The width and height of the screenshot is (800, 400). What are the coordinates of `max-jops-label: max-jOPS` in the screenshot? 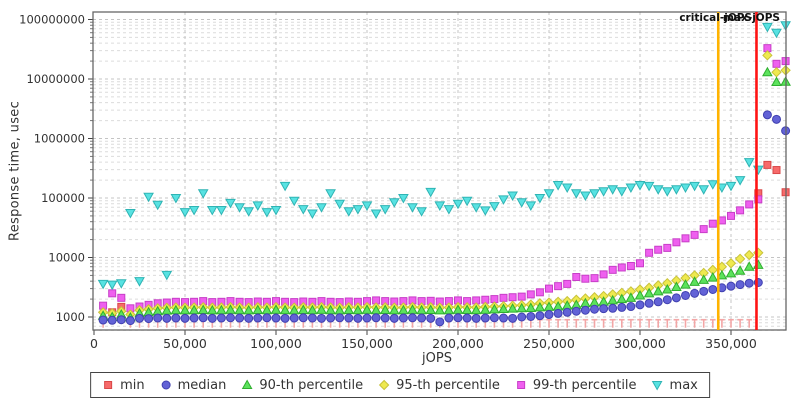 It's located at (751, 18).